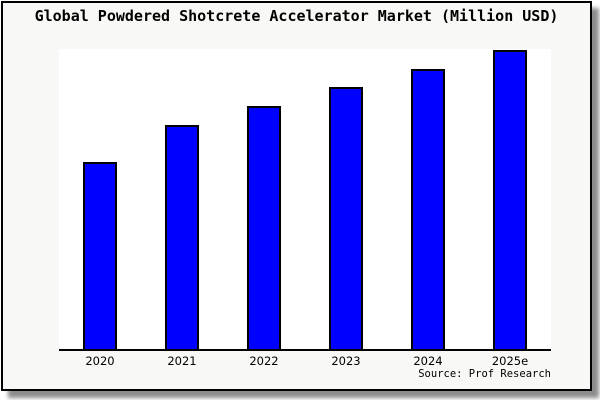 The height and width of the screenshot is (400, 600). What do you see at coordinates (510, 199) in the screenshot?
I see `bar-2025e` at bounding box center [510, 199].